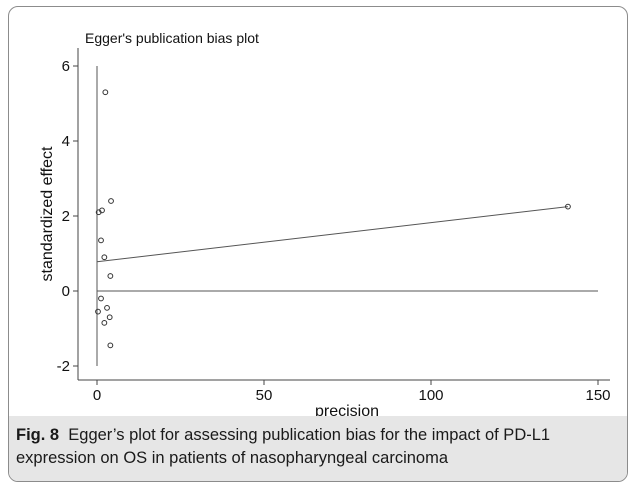 Image resolution: width=638 pixels, height=490 pixels. Describe the element at coordinates (97, 395) in the screenshot. I see `x-tick-label: 0` at that location.